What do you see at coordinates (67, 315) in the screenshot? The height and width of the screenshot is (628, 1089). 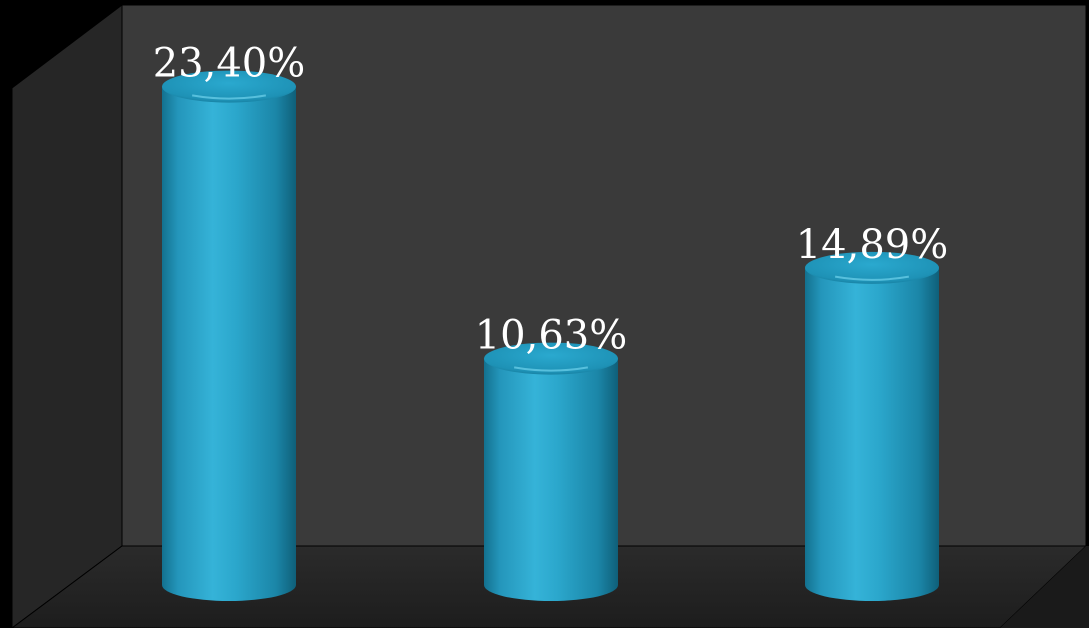 I see `side-wall` at bounding box center [67, 315].